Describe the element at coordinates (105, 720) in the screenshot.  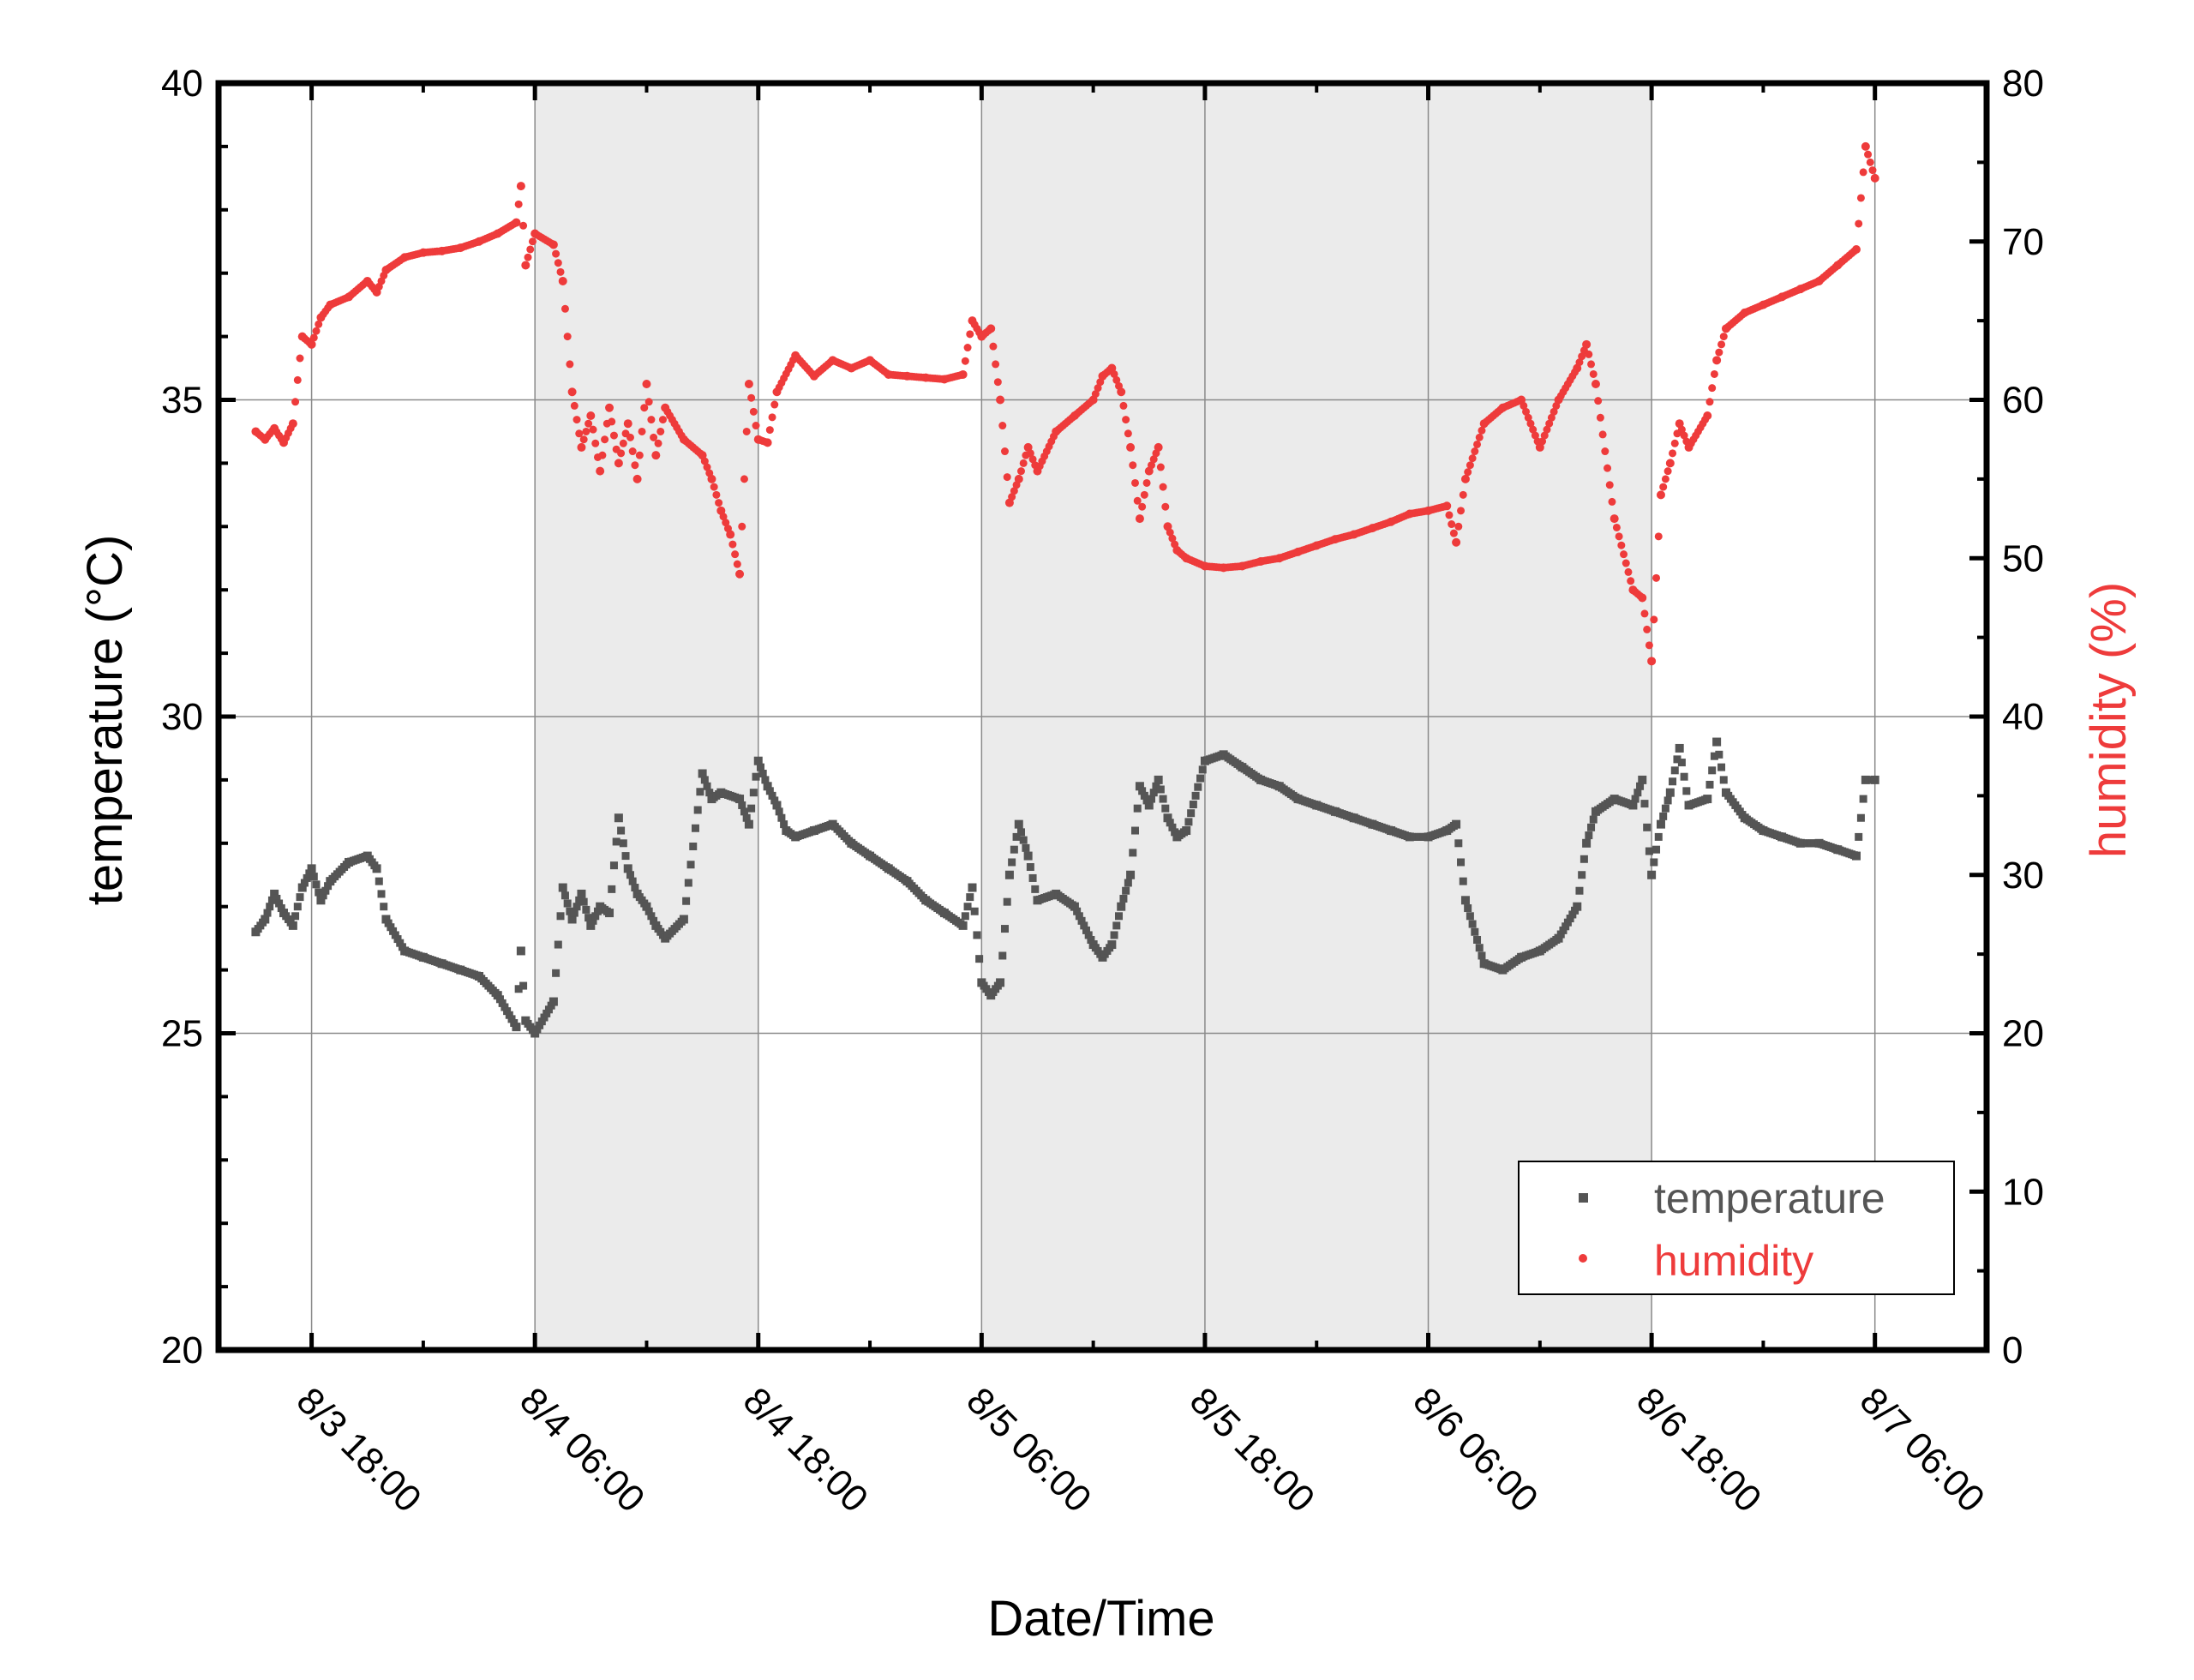
I see `left-axis-title: temperature (°C)` at that location.